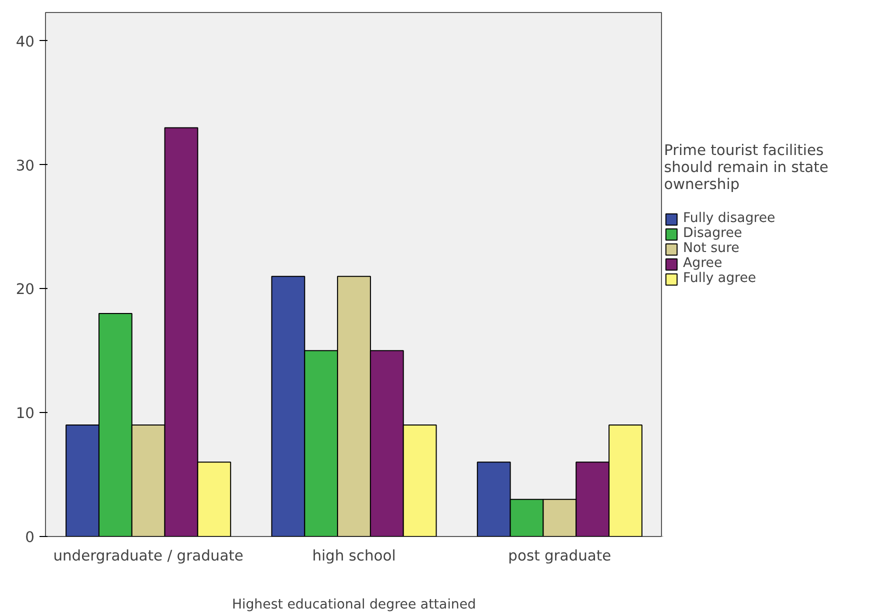 The image size is (874, 615). What do you see at coordinates (560, 556) in the screenshot?
I see `x-tick-label: post graduate` at bounding box center [560, 556].